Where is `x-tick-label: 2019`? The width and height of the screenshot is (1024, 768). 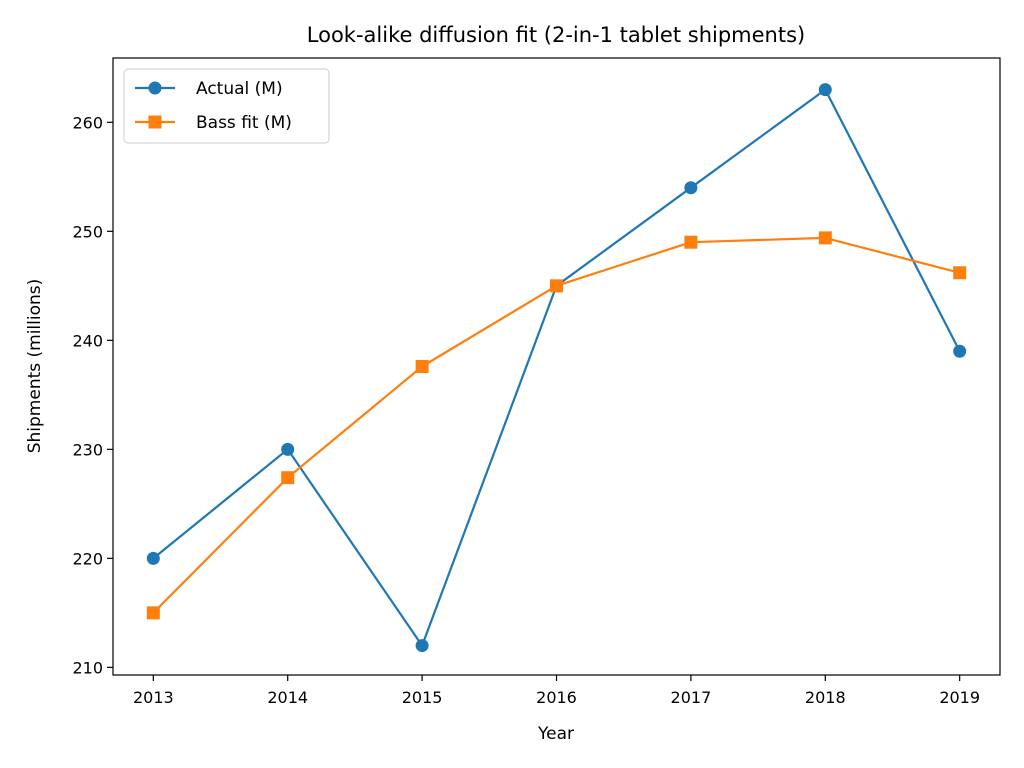 x-tick-label: 2019 is located at coordinates (959, 697).